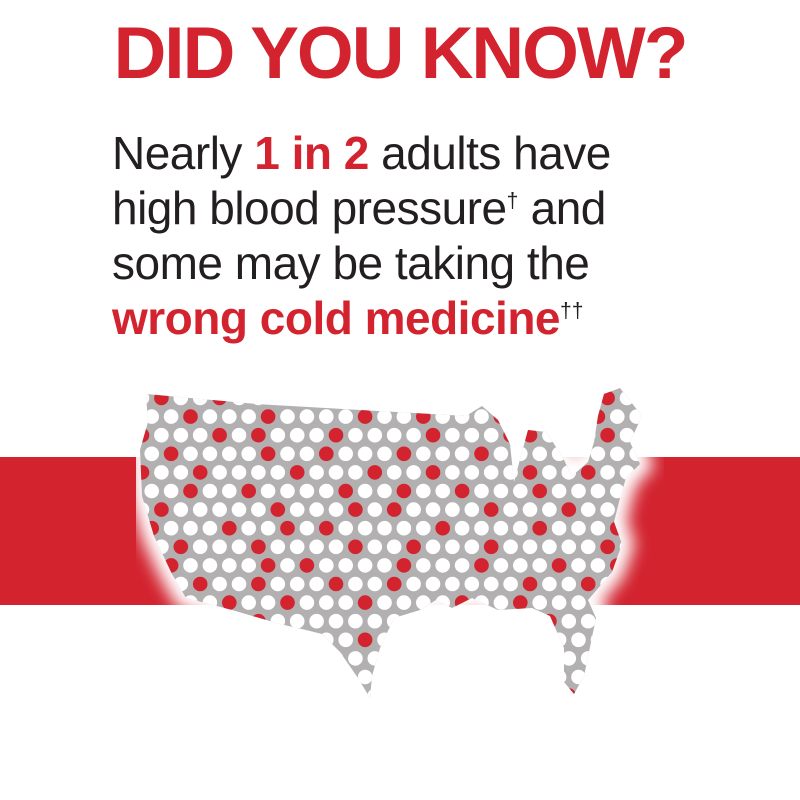  What do you see at coordinates (309, 208) in the screenshot?
I see `headline-text: high blood pressure` at bounding box center [309, 208].